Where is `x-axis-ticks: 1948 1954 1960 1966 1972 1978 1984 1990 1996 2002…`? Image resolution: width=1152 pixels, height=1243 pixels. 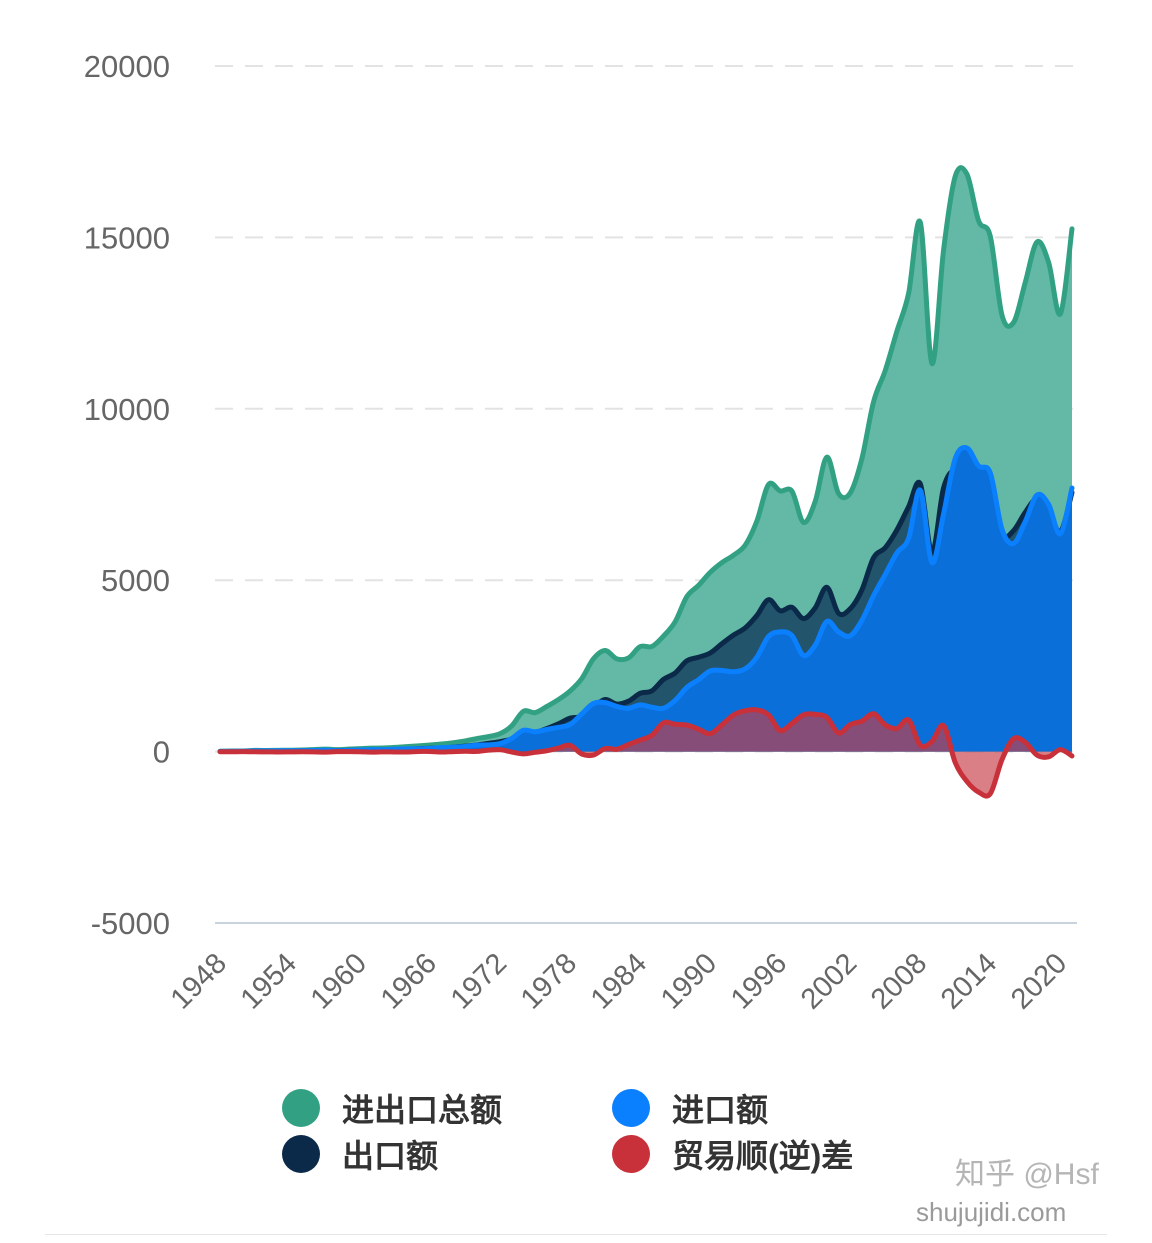
x-axis-ticks: 1948 1954 1960 1966 1972 1978 1984 1990 1996 2002… is located at coordinates (619, 981).